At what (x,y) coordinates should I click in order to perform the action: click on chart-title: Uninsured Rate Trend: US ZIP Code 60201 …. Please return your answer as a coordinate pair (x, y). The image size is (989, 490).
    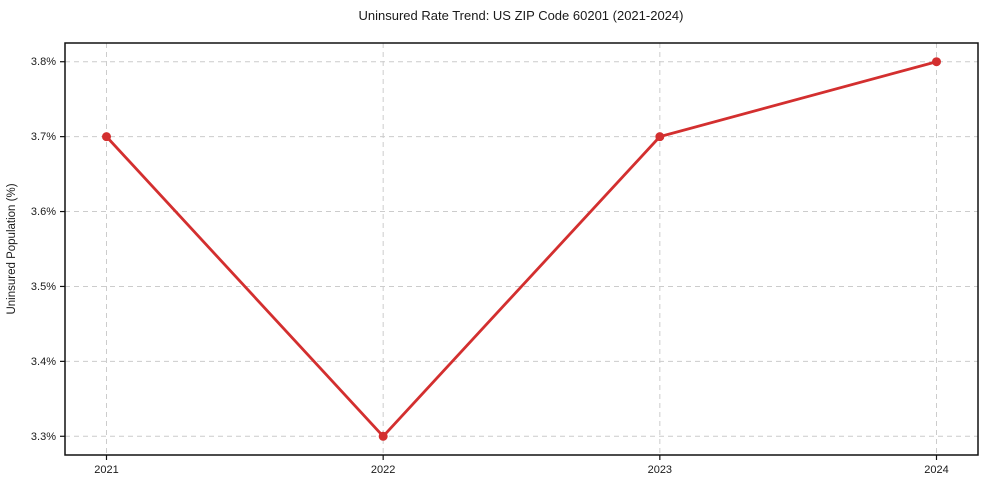
    Looking at the image, I should click on (521, 15).